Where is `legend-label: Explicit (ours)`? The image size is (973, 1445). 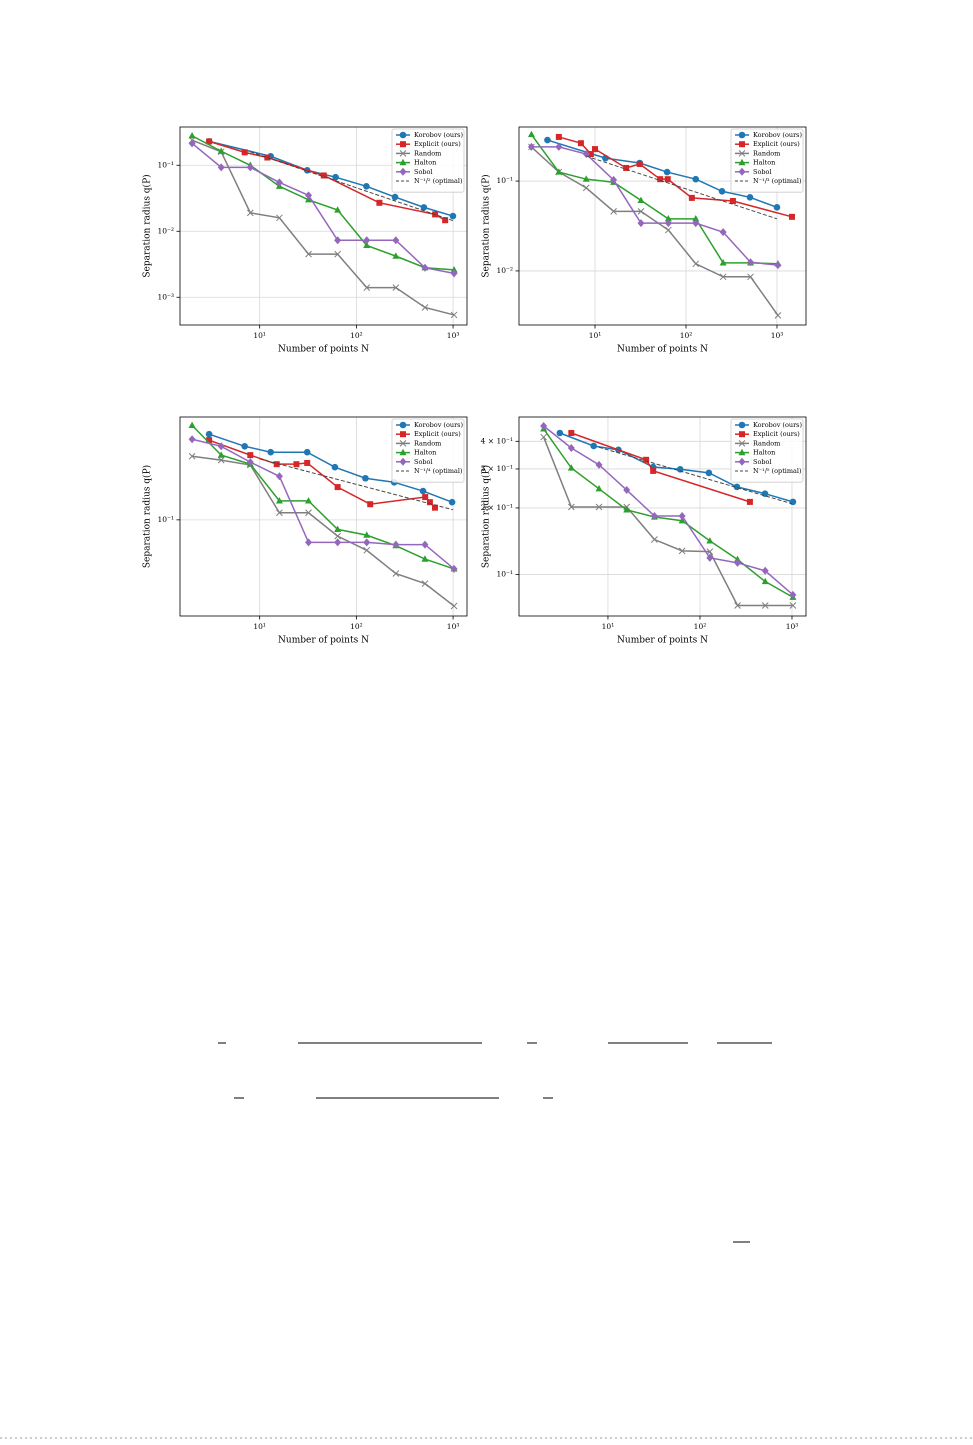 legend-label: Explicit (ours) is located at coordinates (437, 434).